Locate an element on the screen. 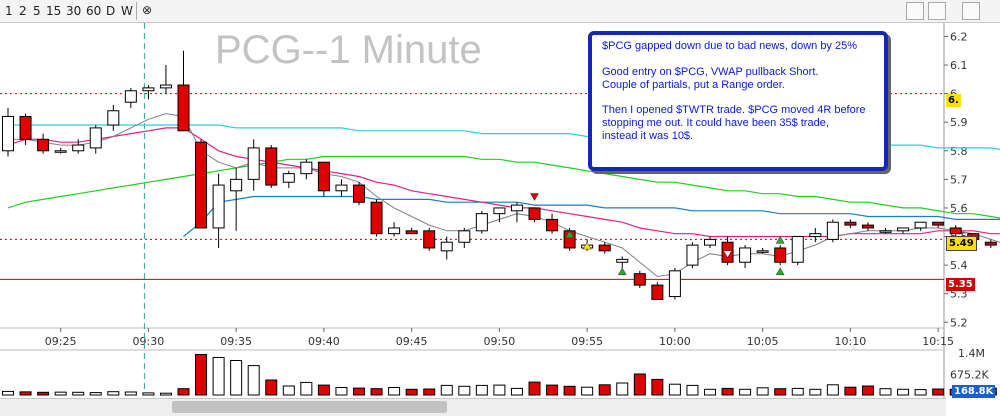  x-tick-label: 09:50 is located at coordinates (500, 341).